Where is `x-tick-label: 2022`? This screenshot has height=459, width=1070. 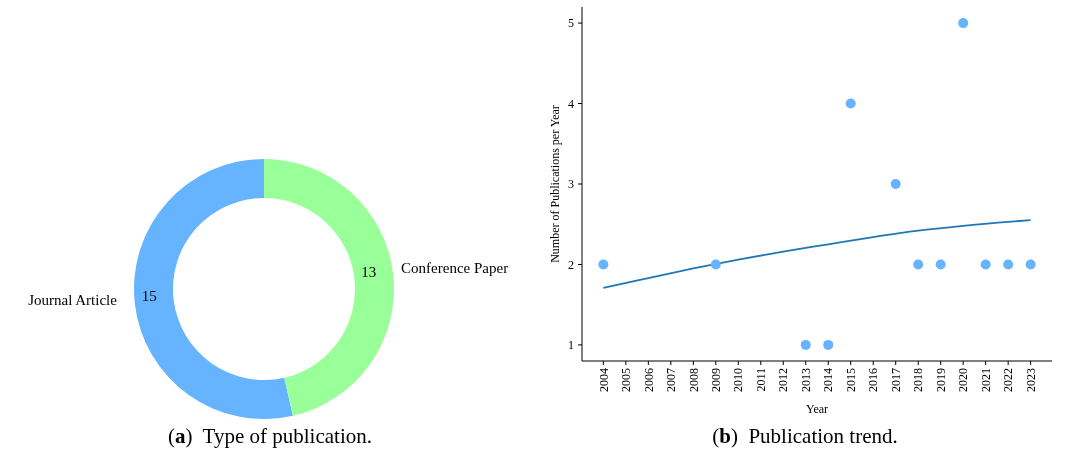 x-tick-label: 2022 is located at coordinates (1008, 380).